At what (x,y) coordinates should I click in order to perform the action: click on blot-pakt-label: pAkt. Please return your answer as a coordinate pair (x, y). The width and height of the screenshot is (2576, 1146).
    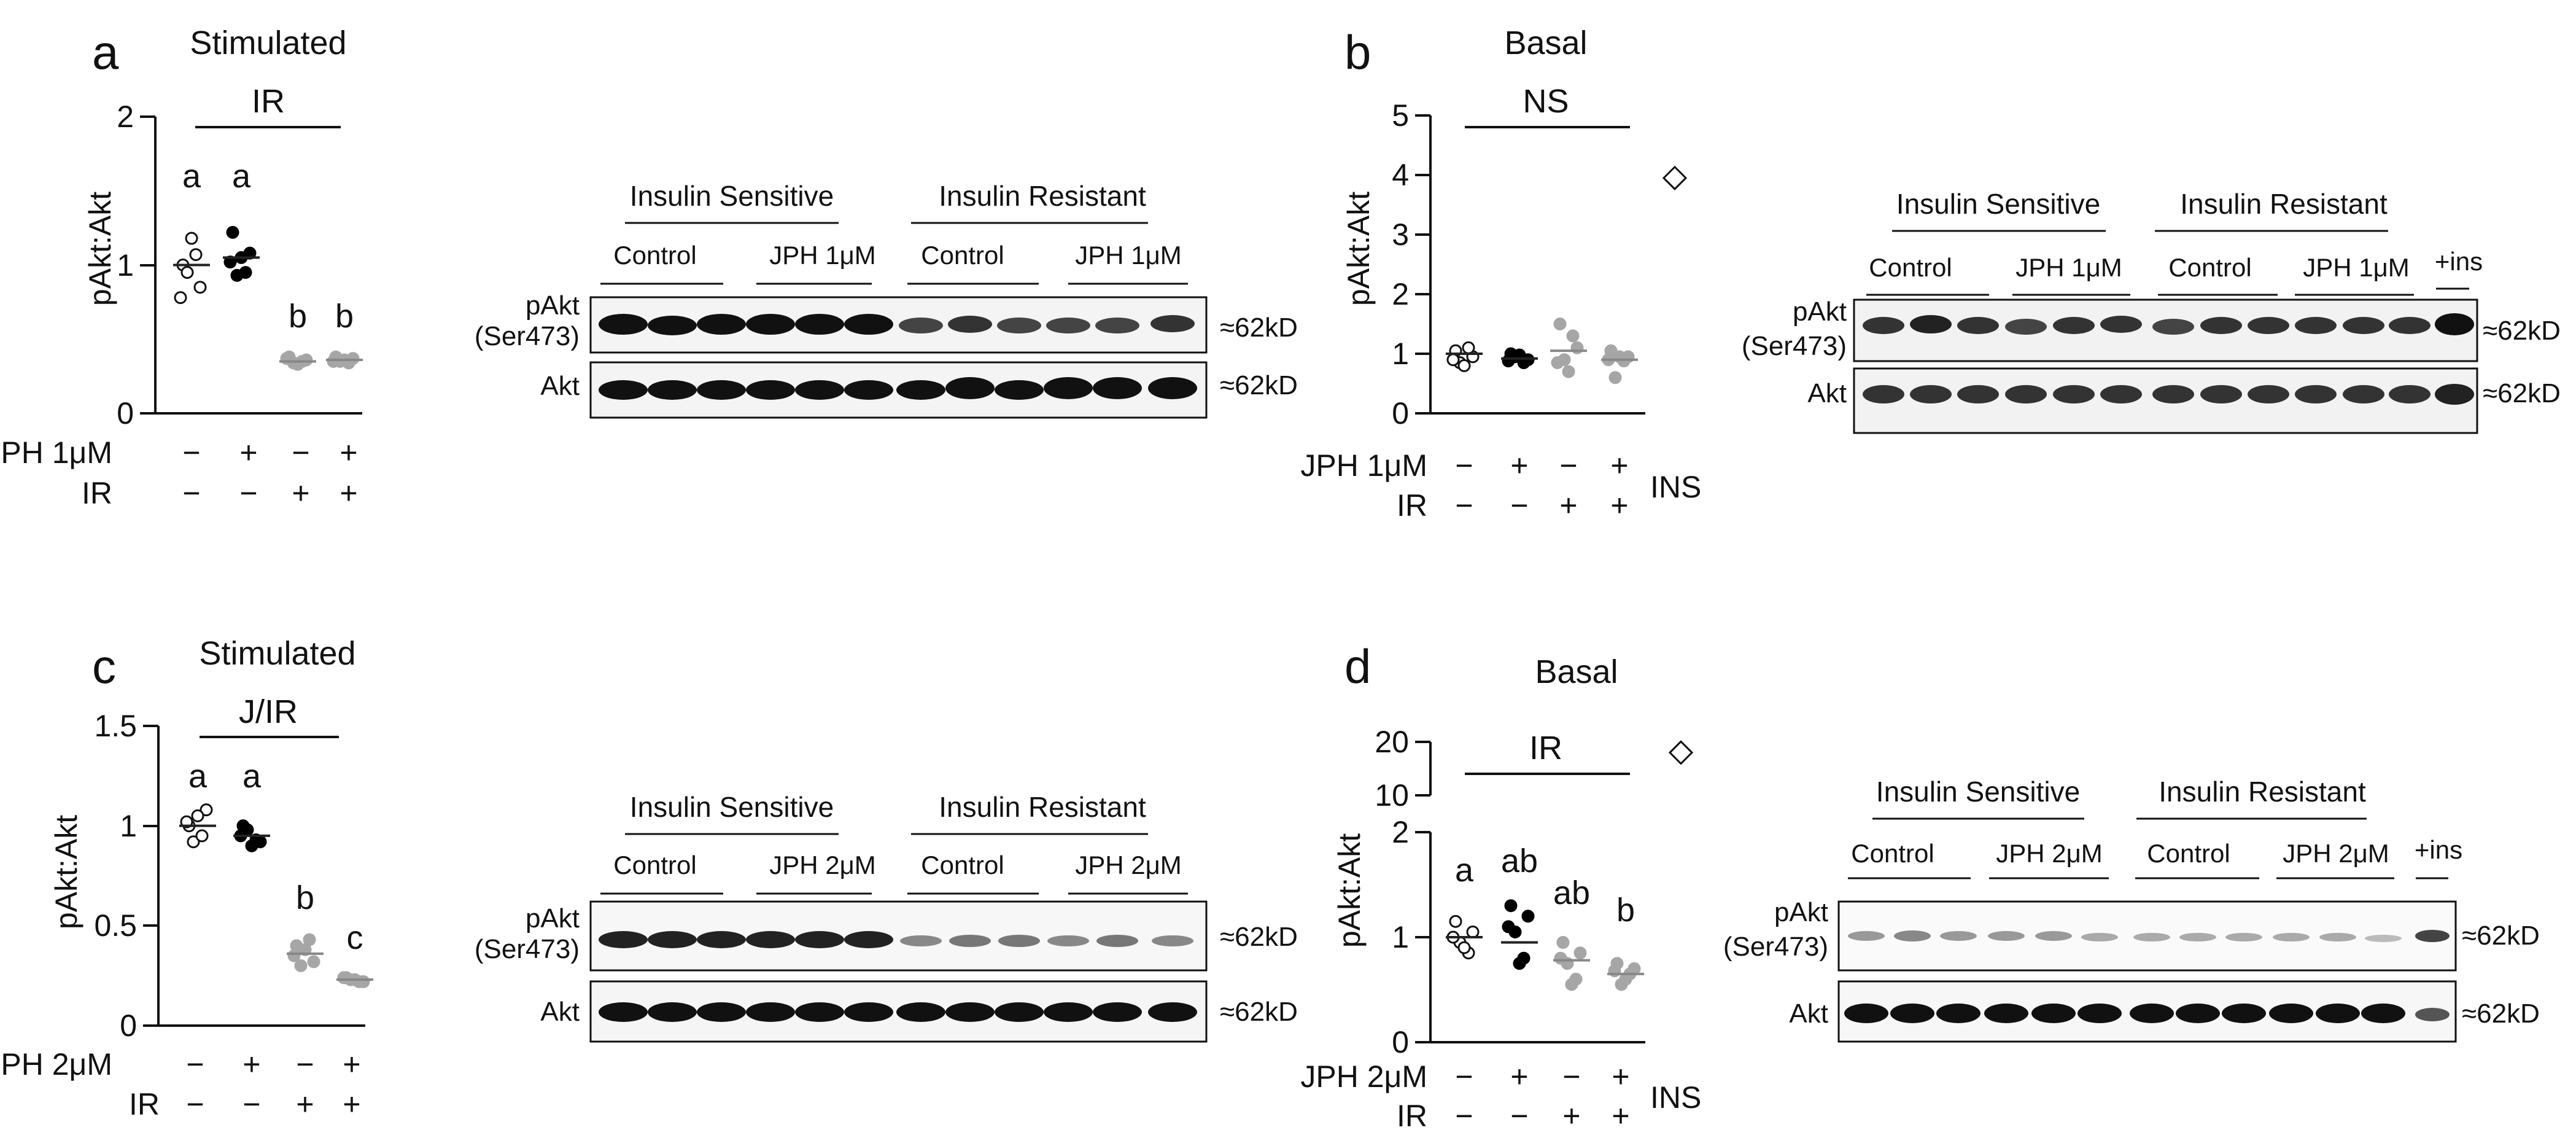
    Looking at the image, I should click on (1801, 912).